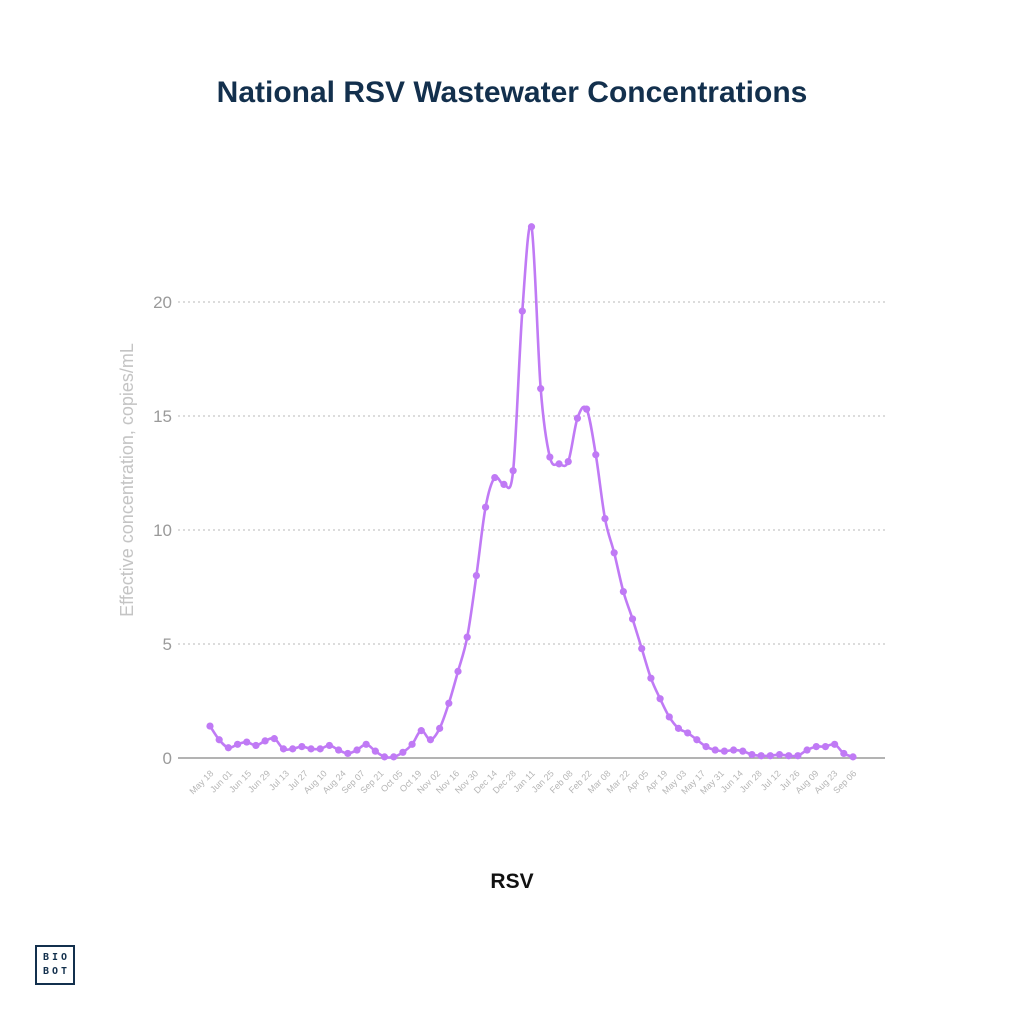  Describe the element at coordinates (167, 644) in the screenshot. I see `y-tick-label: 5` at that location.